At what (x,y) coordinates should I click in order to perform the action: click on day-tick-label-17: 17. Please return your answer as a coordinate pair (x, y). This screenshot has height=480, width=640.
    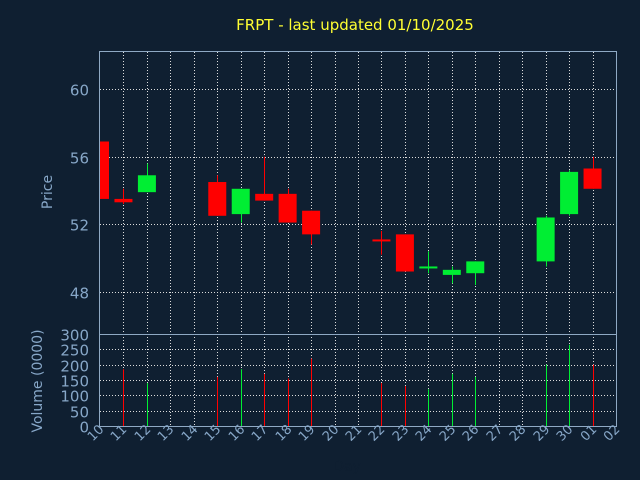
    Looking at the image, I should click on (260, 433).